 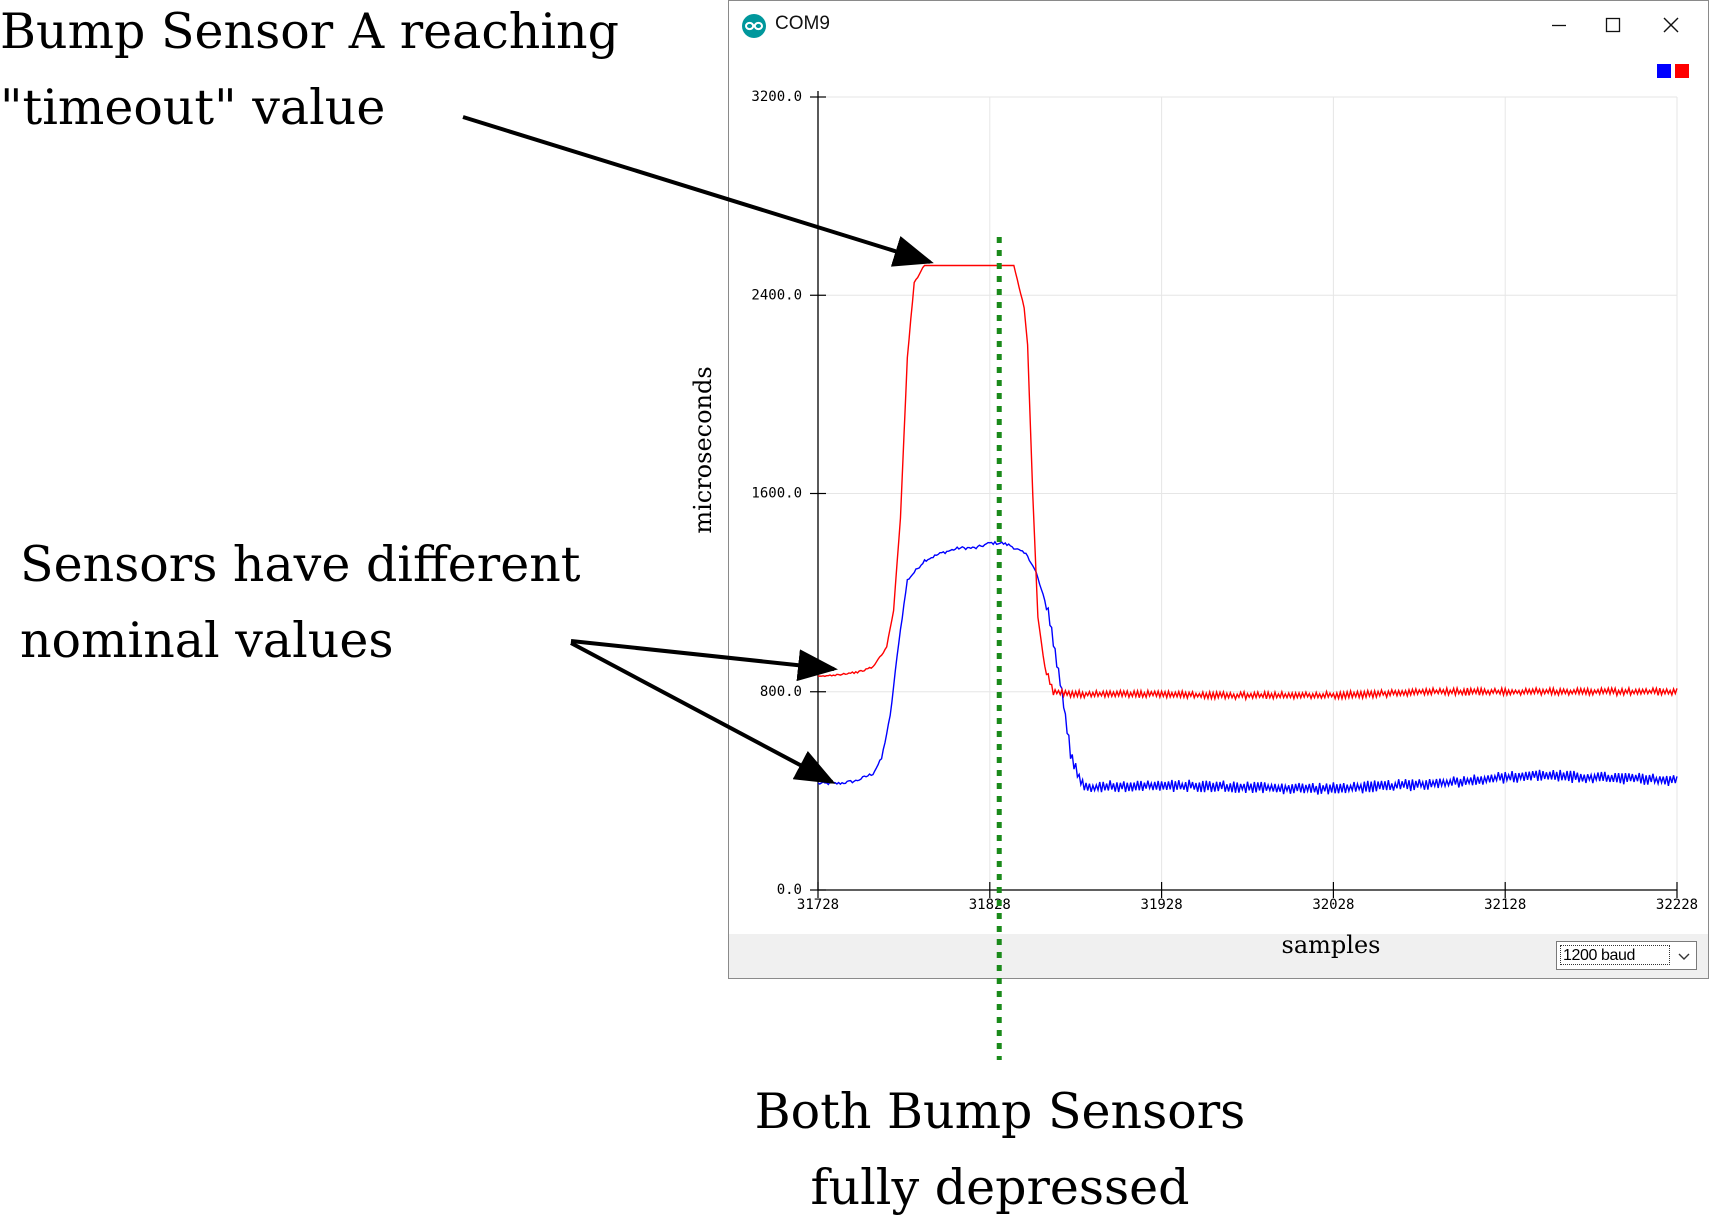 What do you see at coordinates (309, 73) in the screenshot?
I see `annotation-timeout: Bump Sensor A reaching "timeout" value` at bounding box center [309, 73].